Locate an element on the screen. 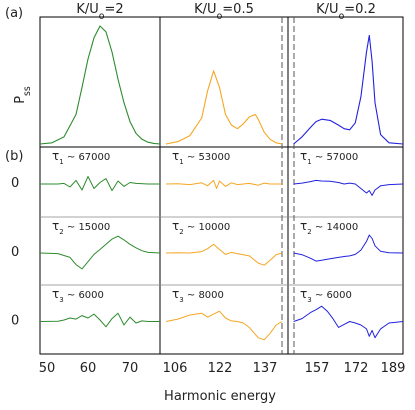  zero-label-row-2: 0 is located at coordinates (15, 252).